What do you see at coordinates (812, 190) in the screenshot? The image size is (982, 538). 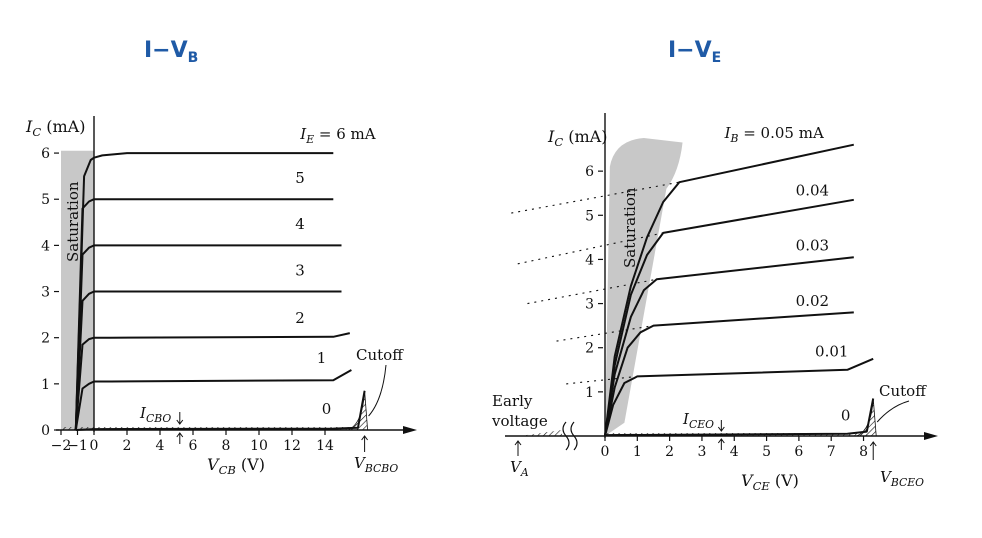 I see `series-label: 0.04` at bounding box center [812, 190].